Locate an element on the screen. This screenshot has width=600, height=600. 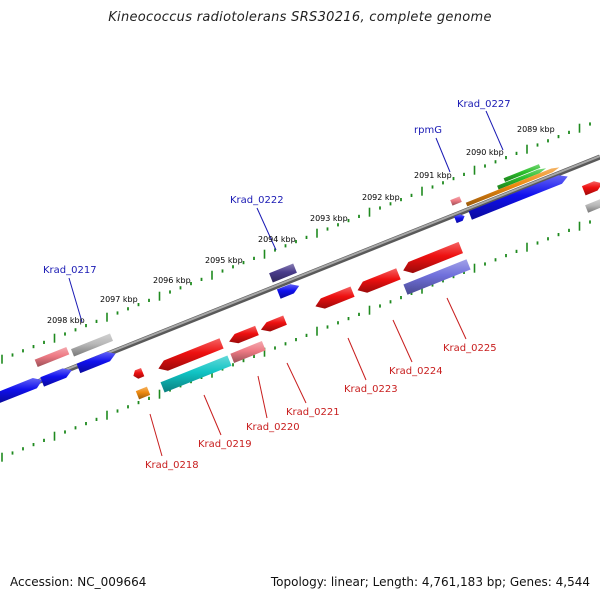
kbp-label-2090: 2090 kbp is located at coordinates (485, 152).